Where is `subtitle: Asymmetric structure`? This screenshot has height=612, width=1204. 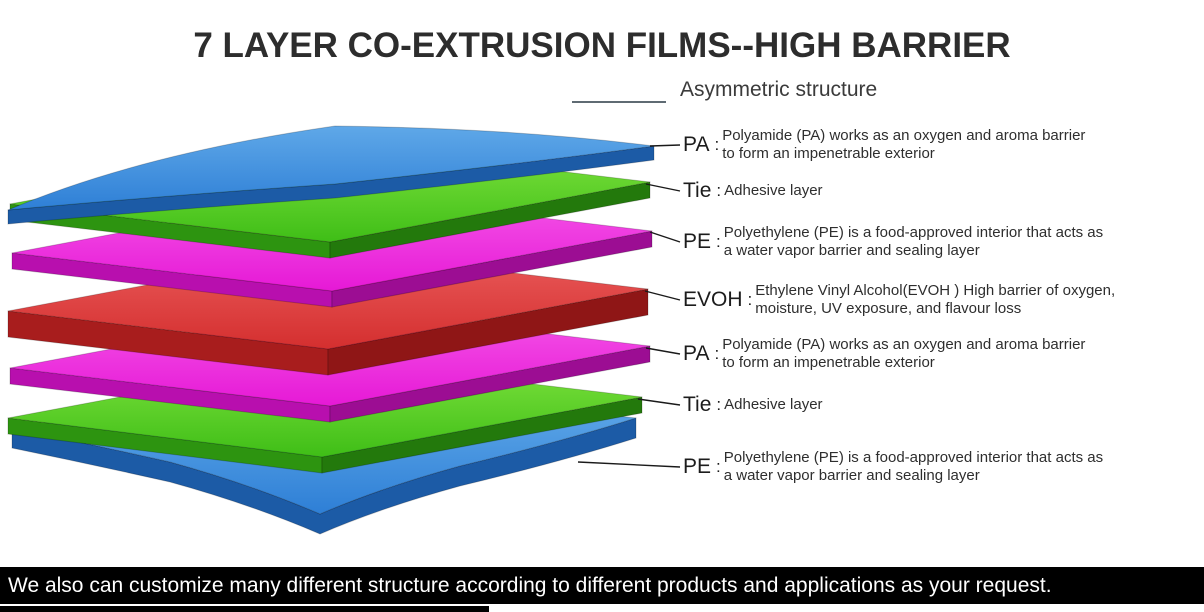 subtitle: Asymmetric structure is located at coordinates (779, 89).